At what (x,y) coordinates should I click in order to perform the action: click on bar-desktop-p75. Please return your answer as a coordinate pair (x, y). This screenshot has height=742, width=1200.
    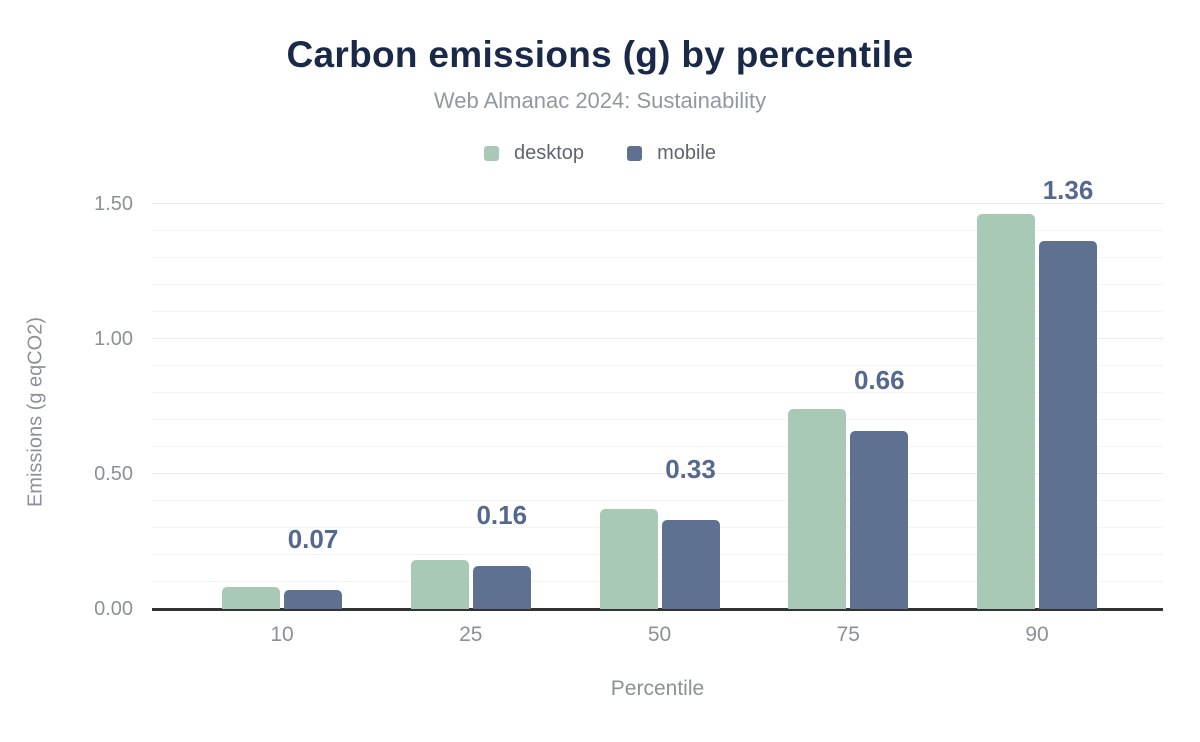
    Looking at the image, I should click on (817, 508).